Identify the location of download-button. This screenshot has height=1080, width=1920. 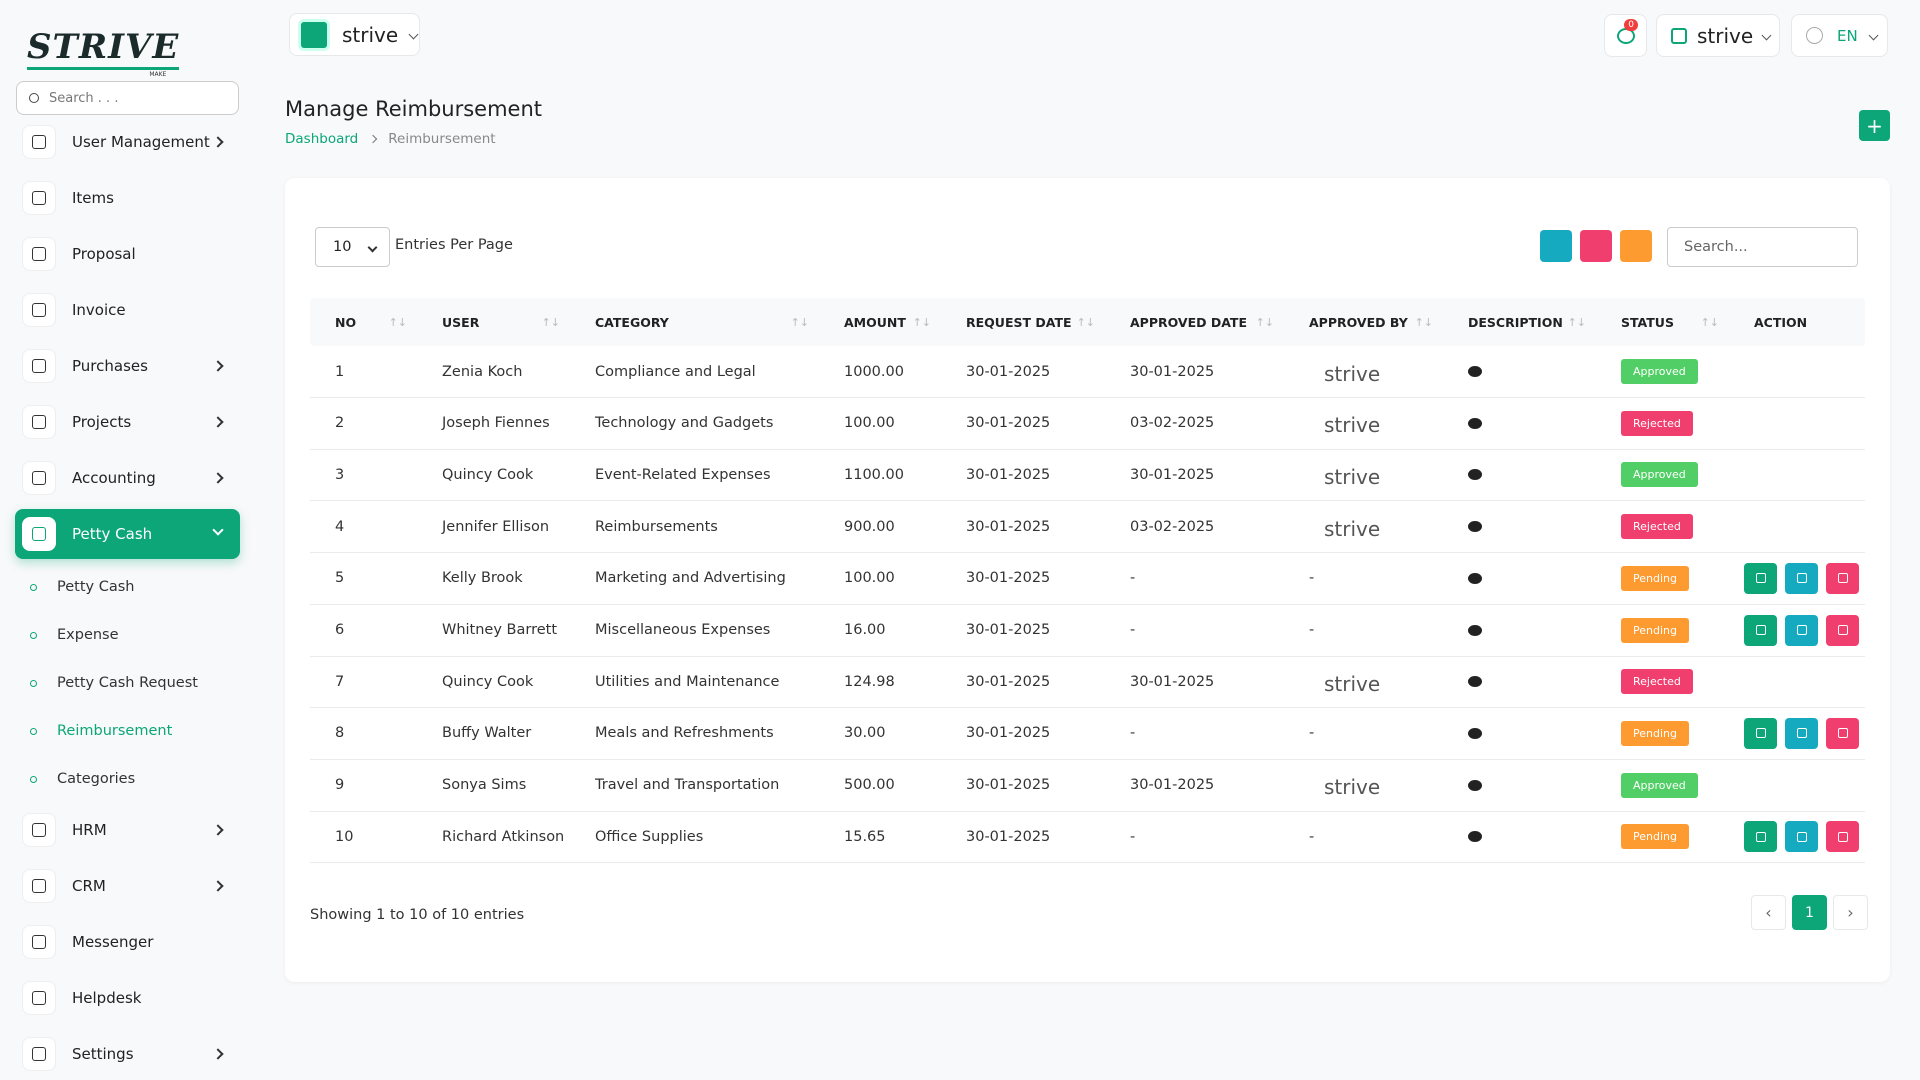
(1556, 246).